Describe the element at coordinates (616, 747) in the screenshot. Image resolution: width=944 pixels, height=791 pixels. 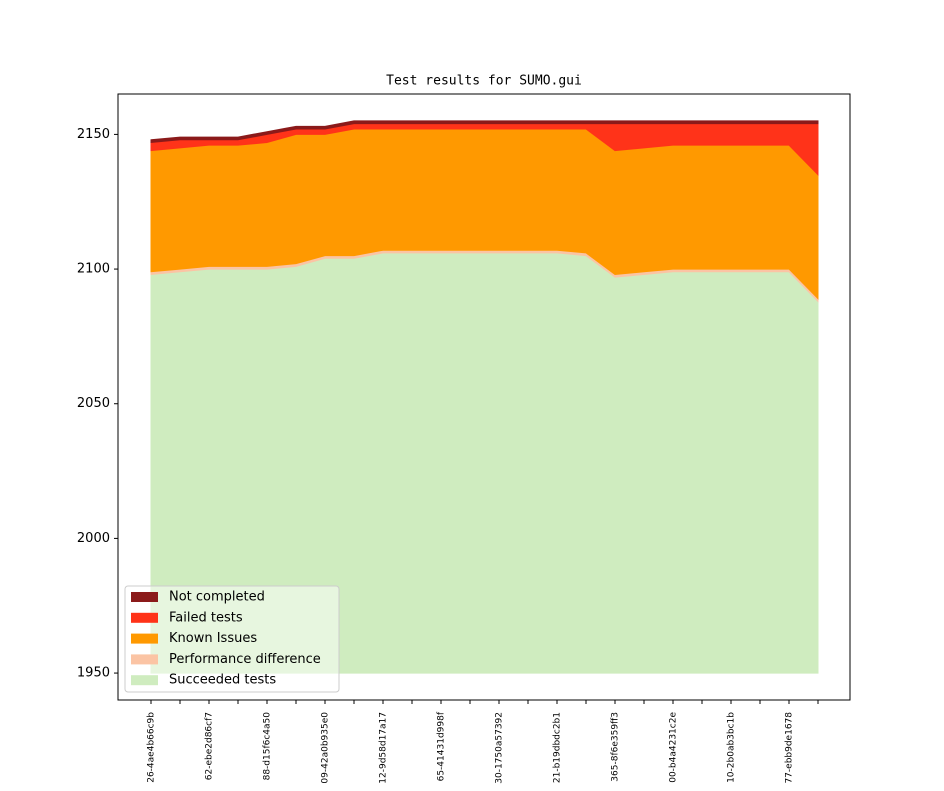
I see `x-tick-label: 365-8f6e359ff3` at that location.